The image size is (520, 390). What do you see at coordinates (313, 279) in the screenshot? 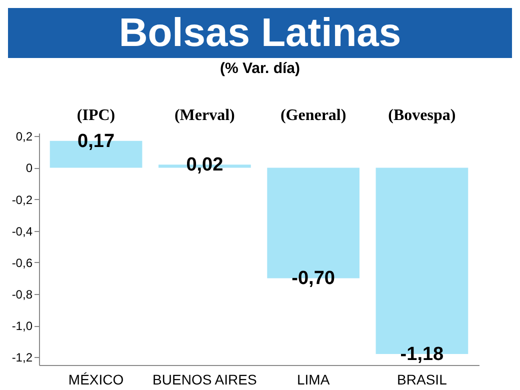
I see `data-label: -0,70` at bounding box center [313, 279].